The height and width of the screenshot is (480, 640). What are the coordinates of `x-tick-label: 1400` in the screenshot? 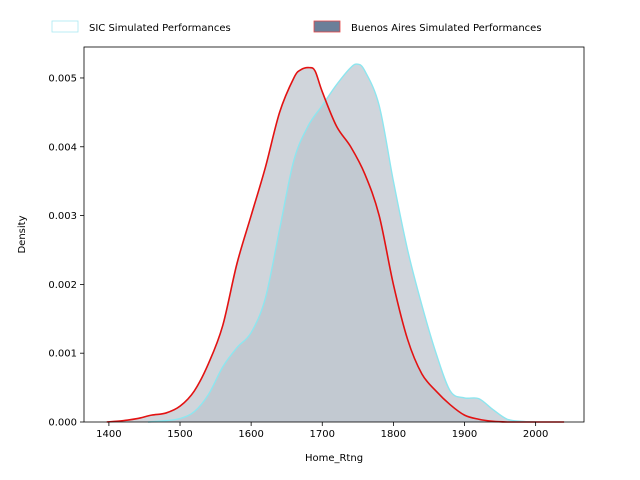 It's located at (108, 434).